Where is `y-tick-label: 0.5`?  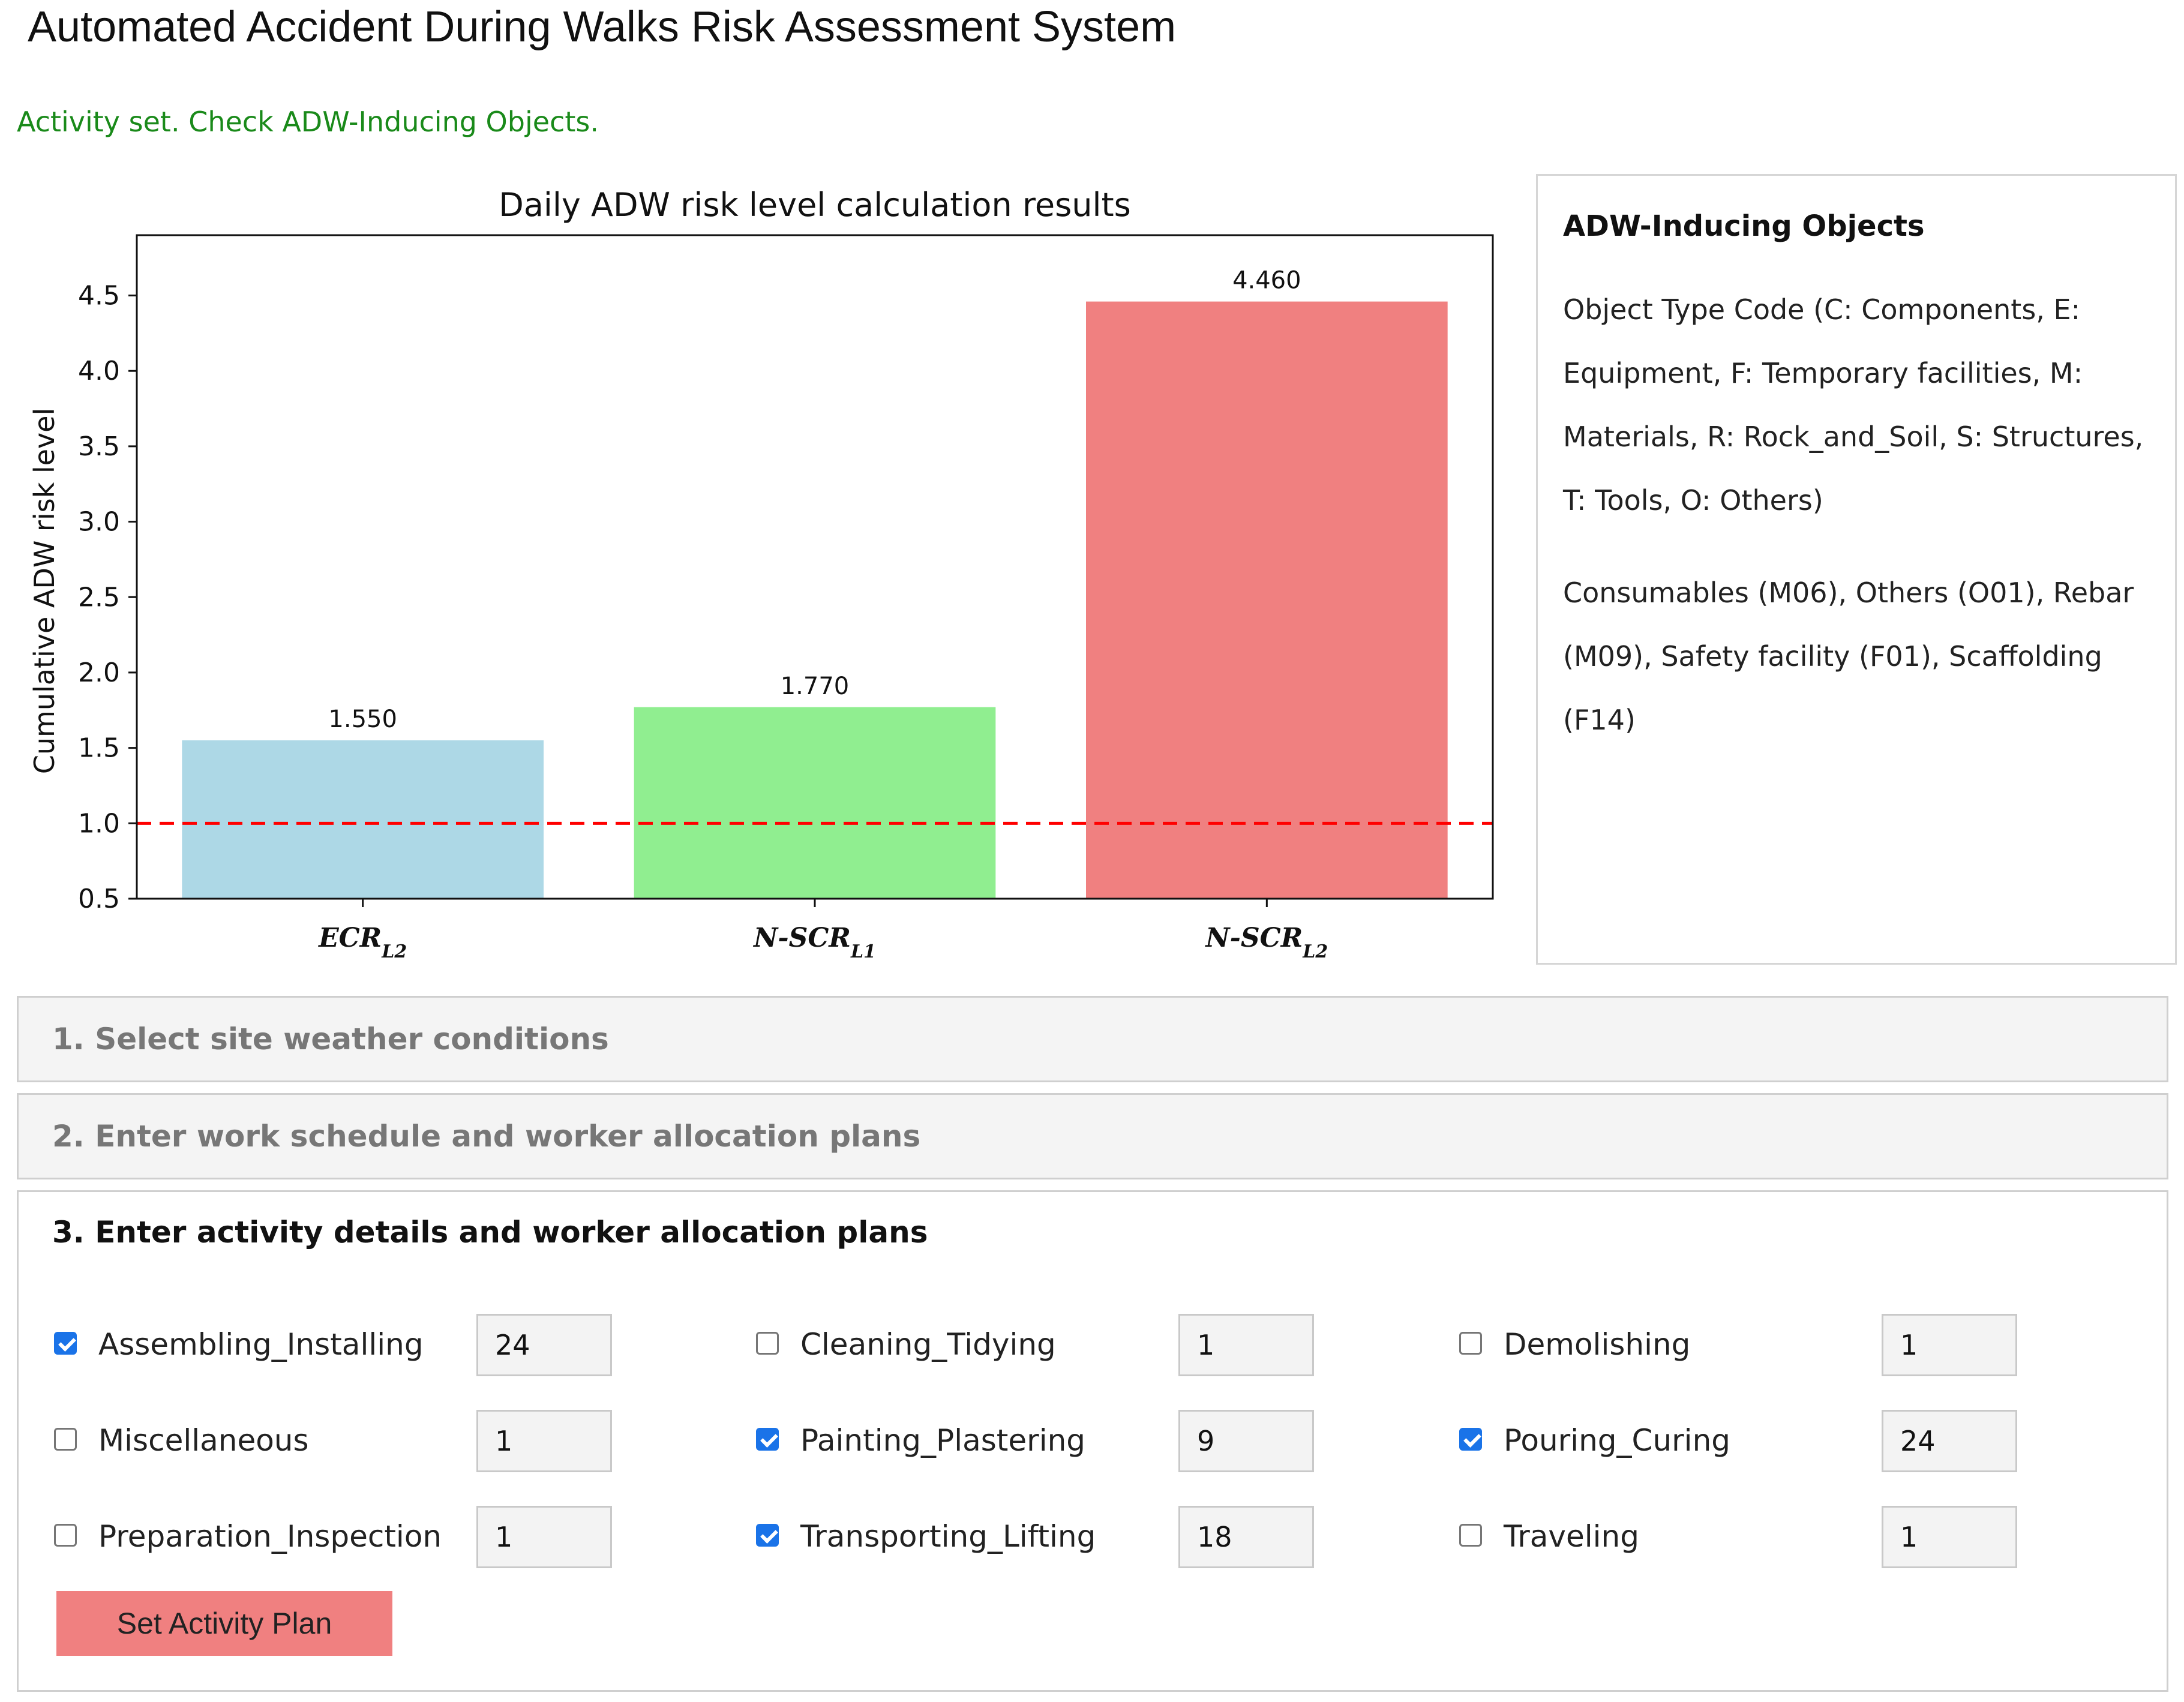 y-tick-label: 0.5 is located at coordinates (99, 899).